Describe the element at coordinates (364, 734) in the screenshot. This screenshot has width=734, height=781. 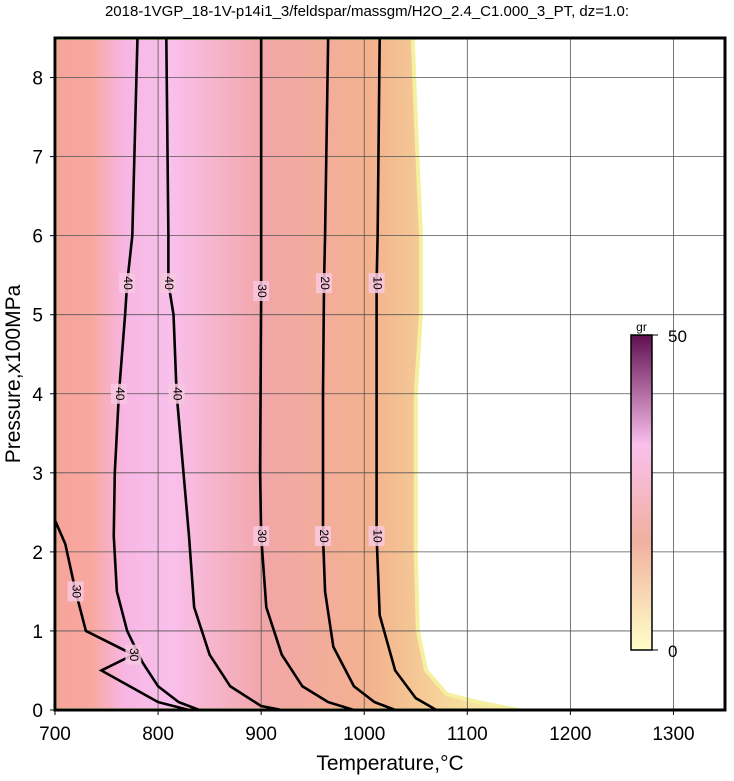
I see `x-tick-label: 1000` at that location.